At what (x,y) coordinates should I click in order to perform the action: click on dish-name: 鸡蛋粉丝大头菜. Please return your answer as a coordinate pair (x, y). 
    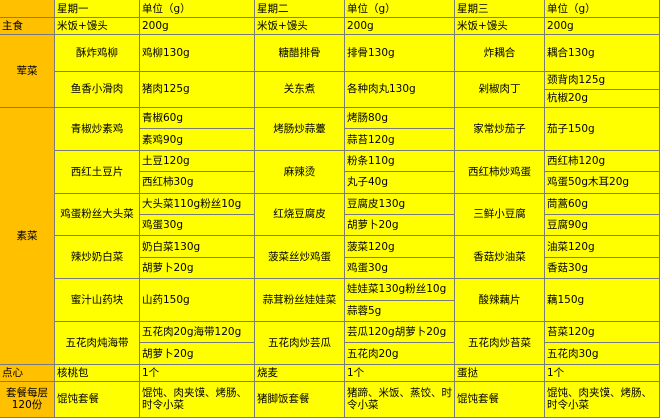
    Looking at the image, I should click on (97, 215).